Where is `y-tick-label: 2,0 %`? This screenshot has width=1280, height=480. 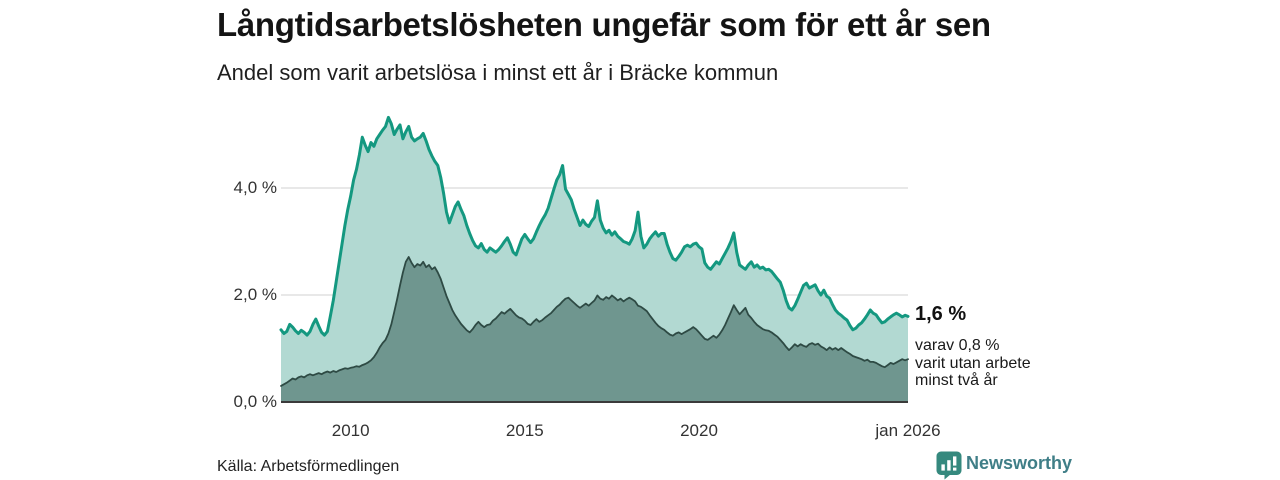 y-tick-label: 2,0 % is located at coordinates (255, 294).